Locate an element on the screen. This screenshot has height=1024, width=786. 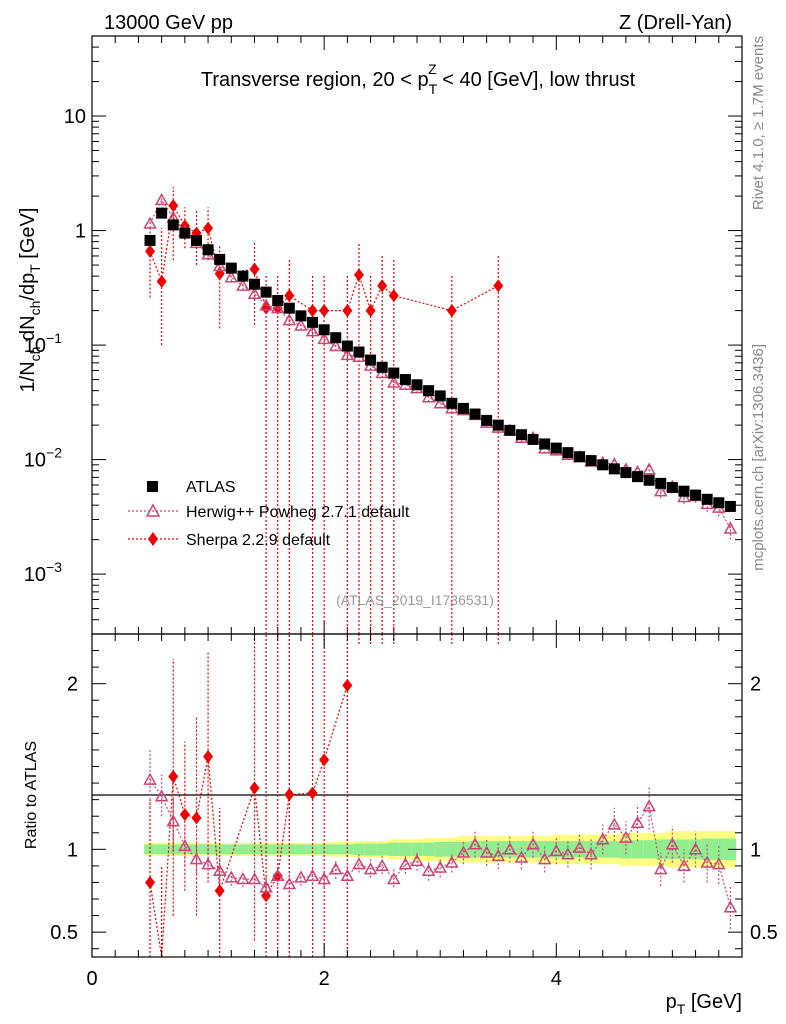
process-label: Z (Drell-Yan) is located at coordinates (675, 23).